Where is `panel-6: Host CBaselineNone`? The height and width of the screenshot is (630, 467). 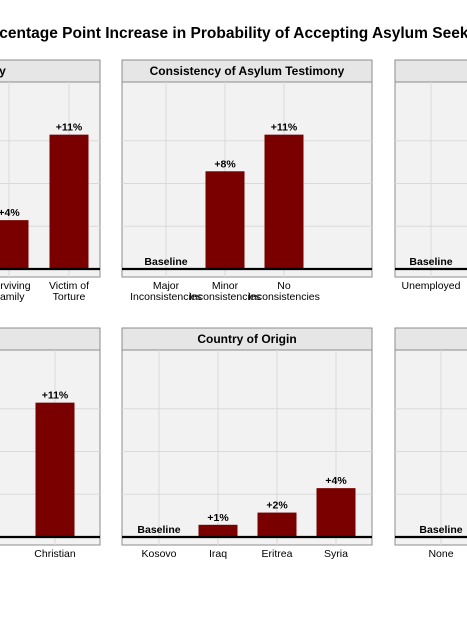 panel-6: Host CBaselineNone is located at coordinates (430, 443).